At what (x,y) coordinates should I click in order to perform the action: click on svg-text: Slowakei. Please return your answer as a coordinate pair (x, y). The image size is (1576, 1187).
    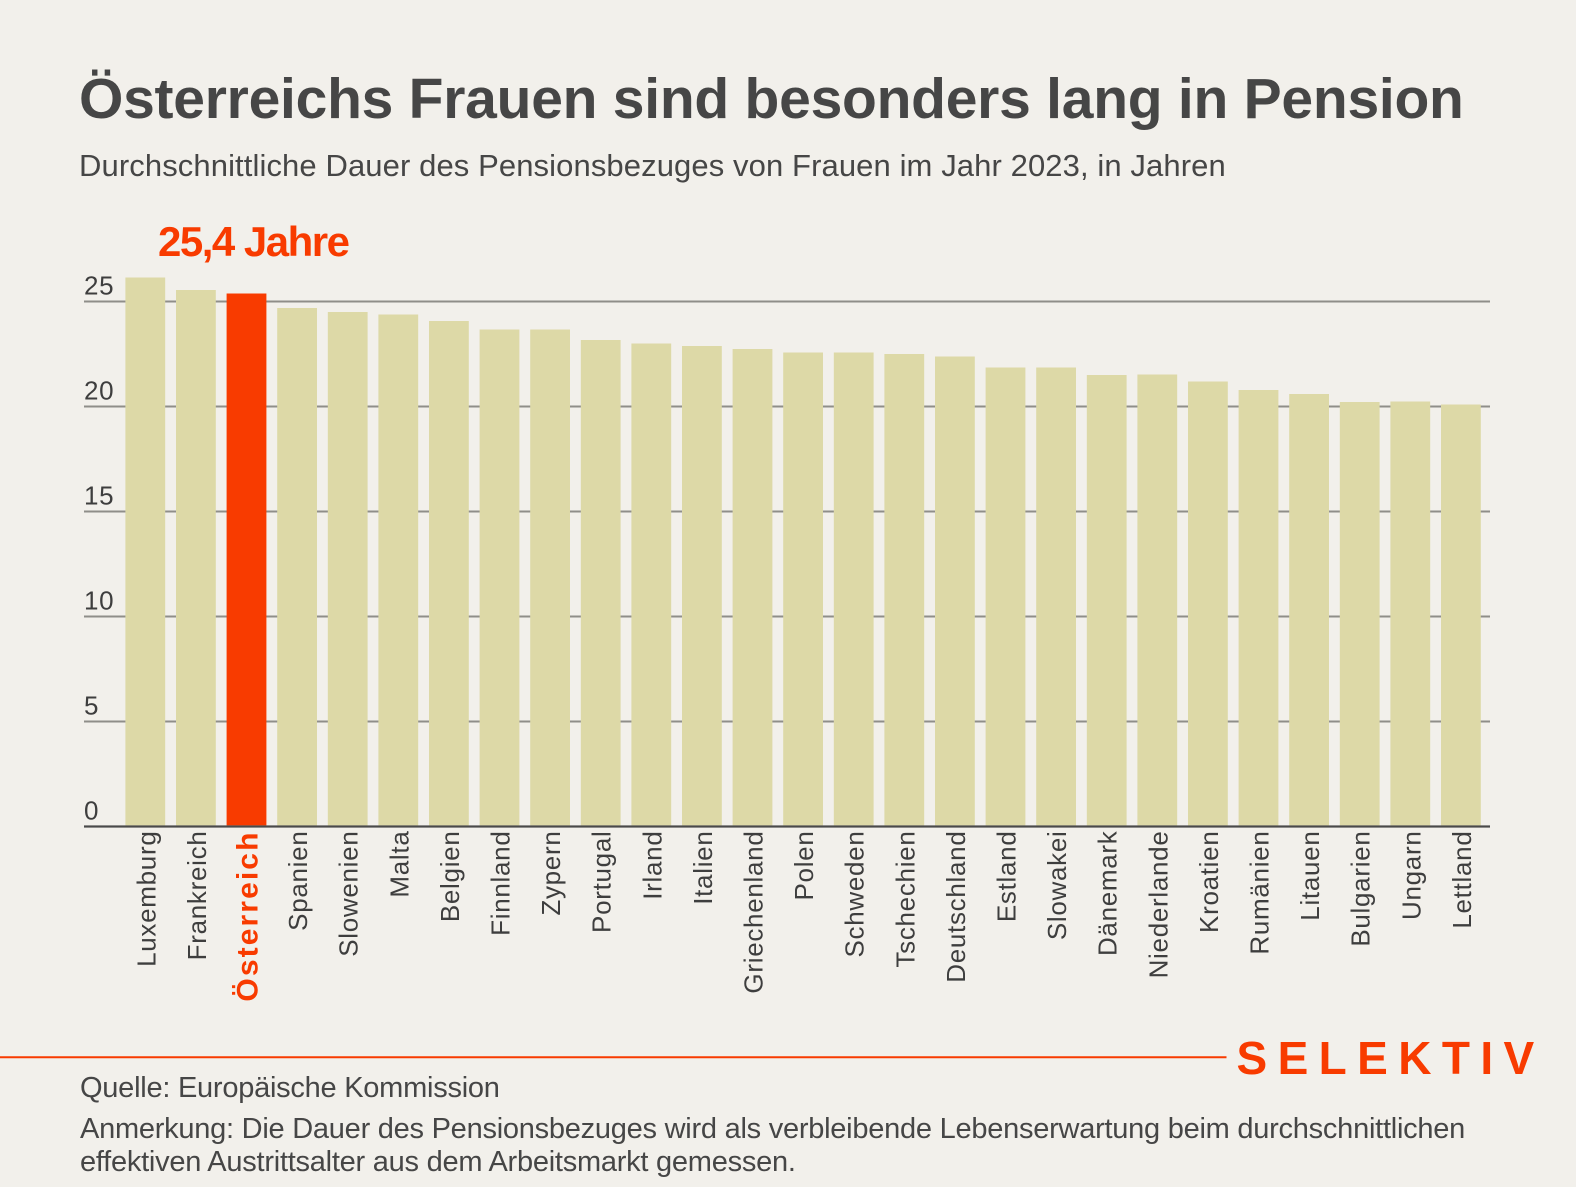
    Looking at the image, I should click on (1057, 886).